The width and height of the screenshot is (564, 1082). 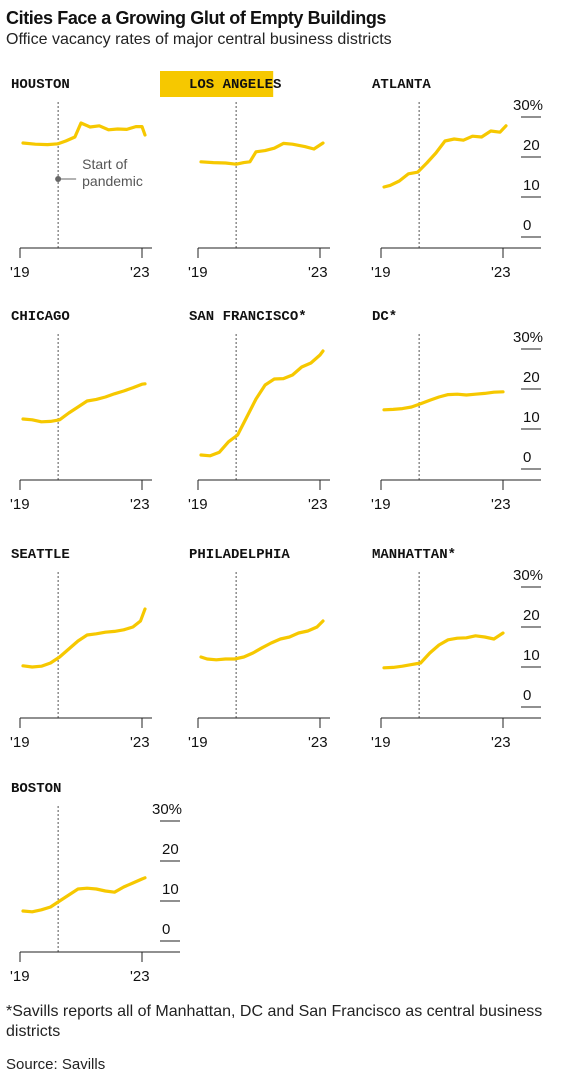 I want to click on y-tick-label-dc-20: 20, so click(x=531, y=377).